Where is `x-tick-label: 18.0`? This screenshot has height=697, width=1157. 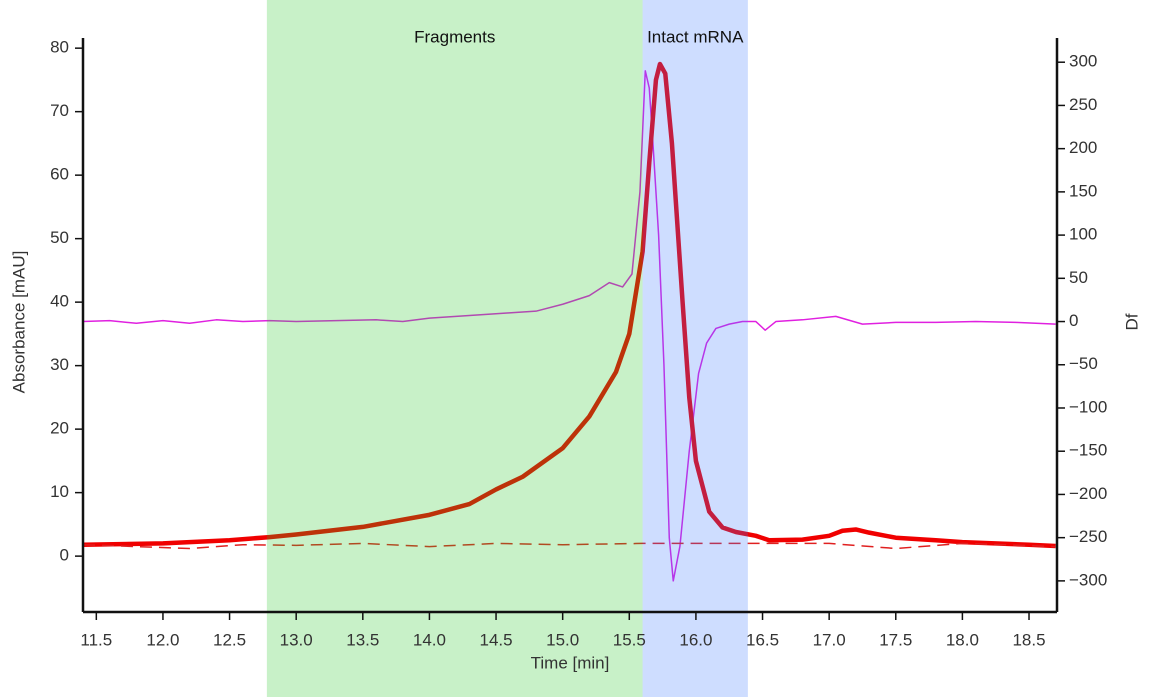
x-tick-label: 18.0 is located at coordinates (962, 639).